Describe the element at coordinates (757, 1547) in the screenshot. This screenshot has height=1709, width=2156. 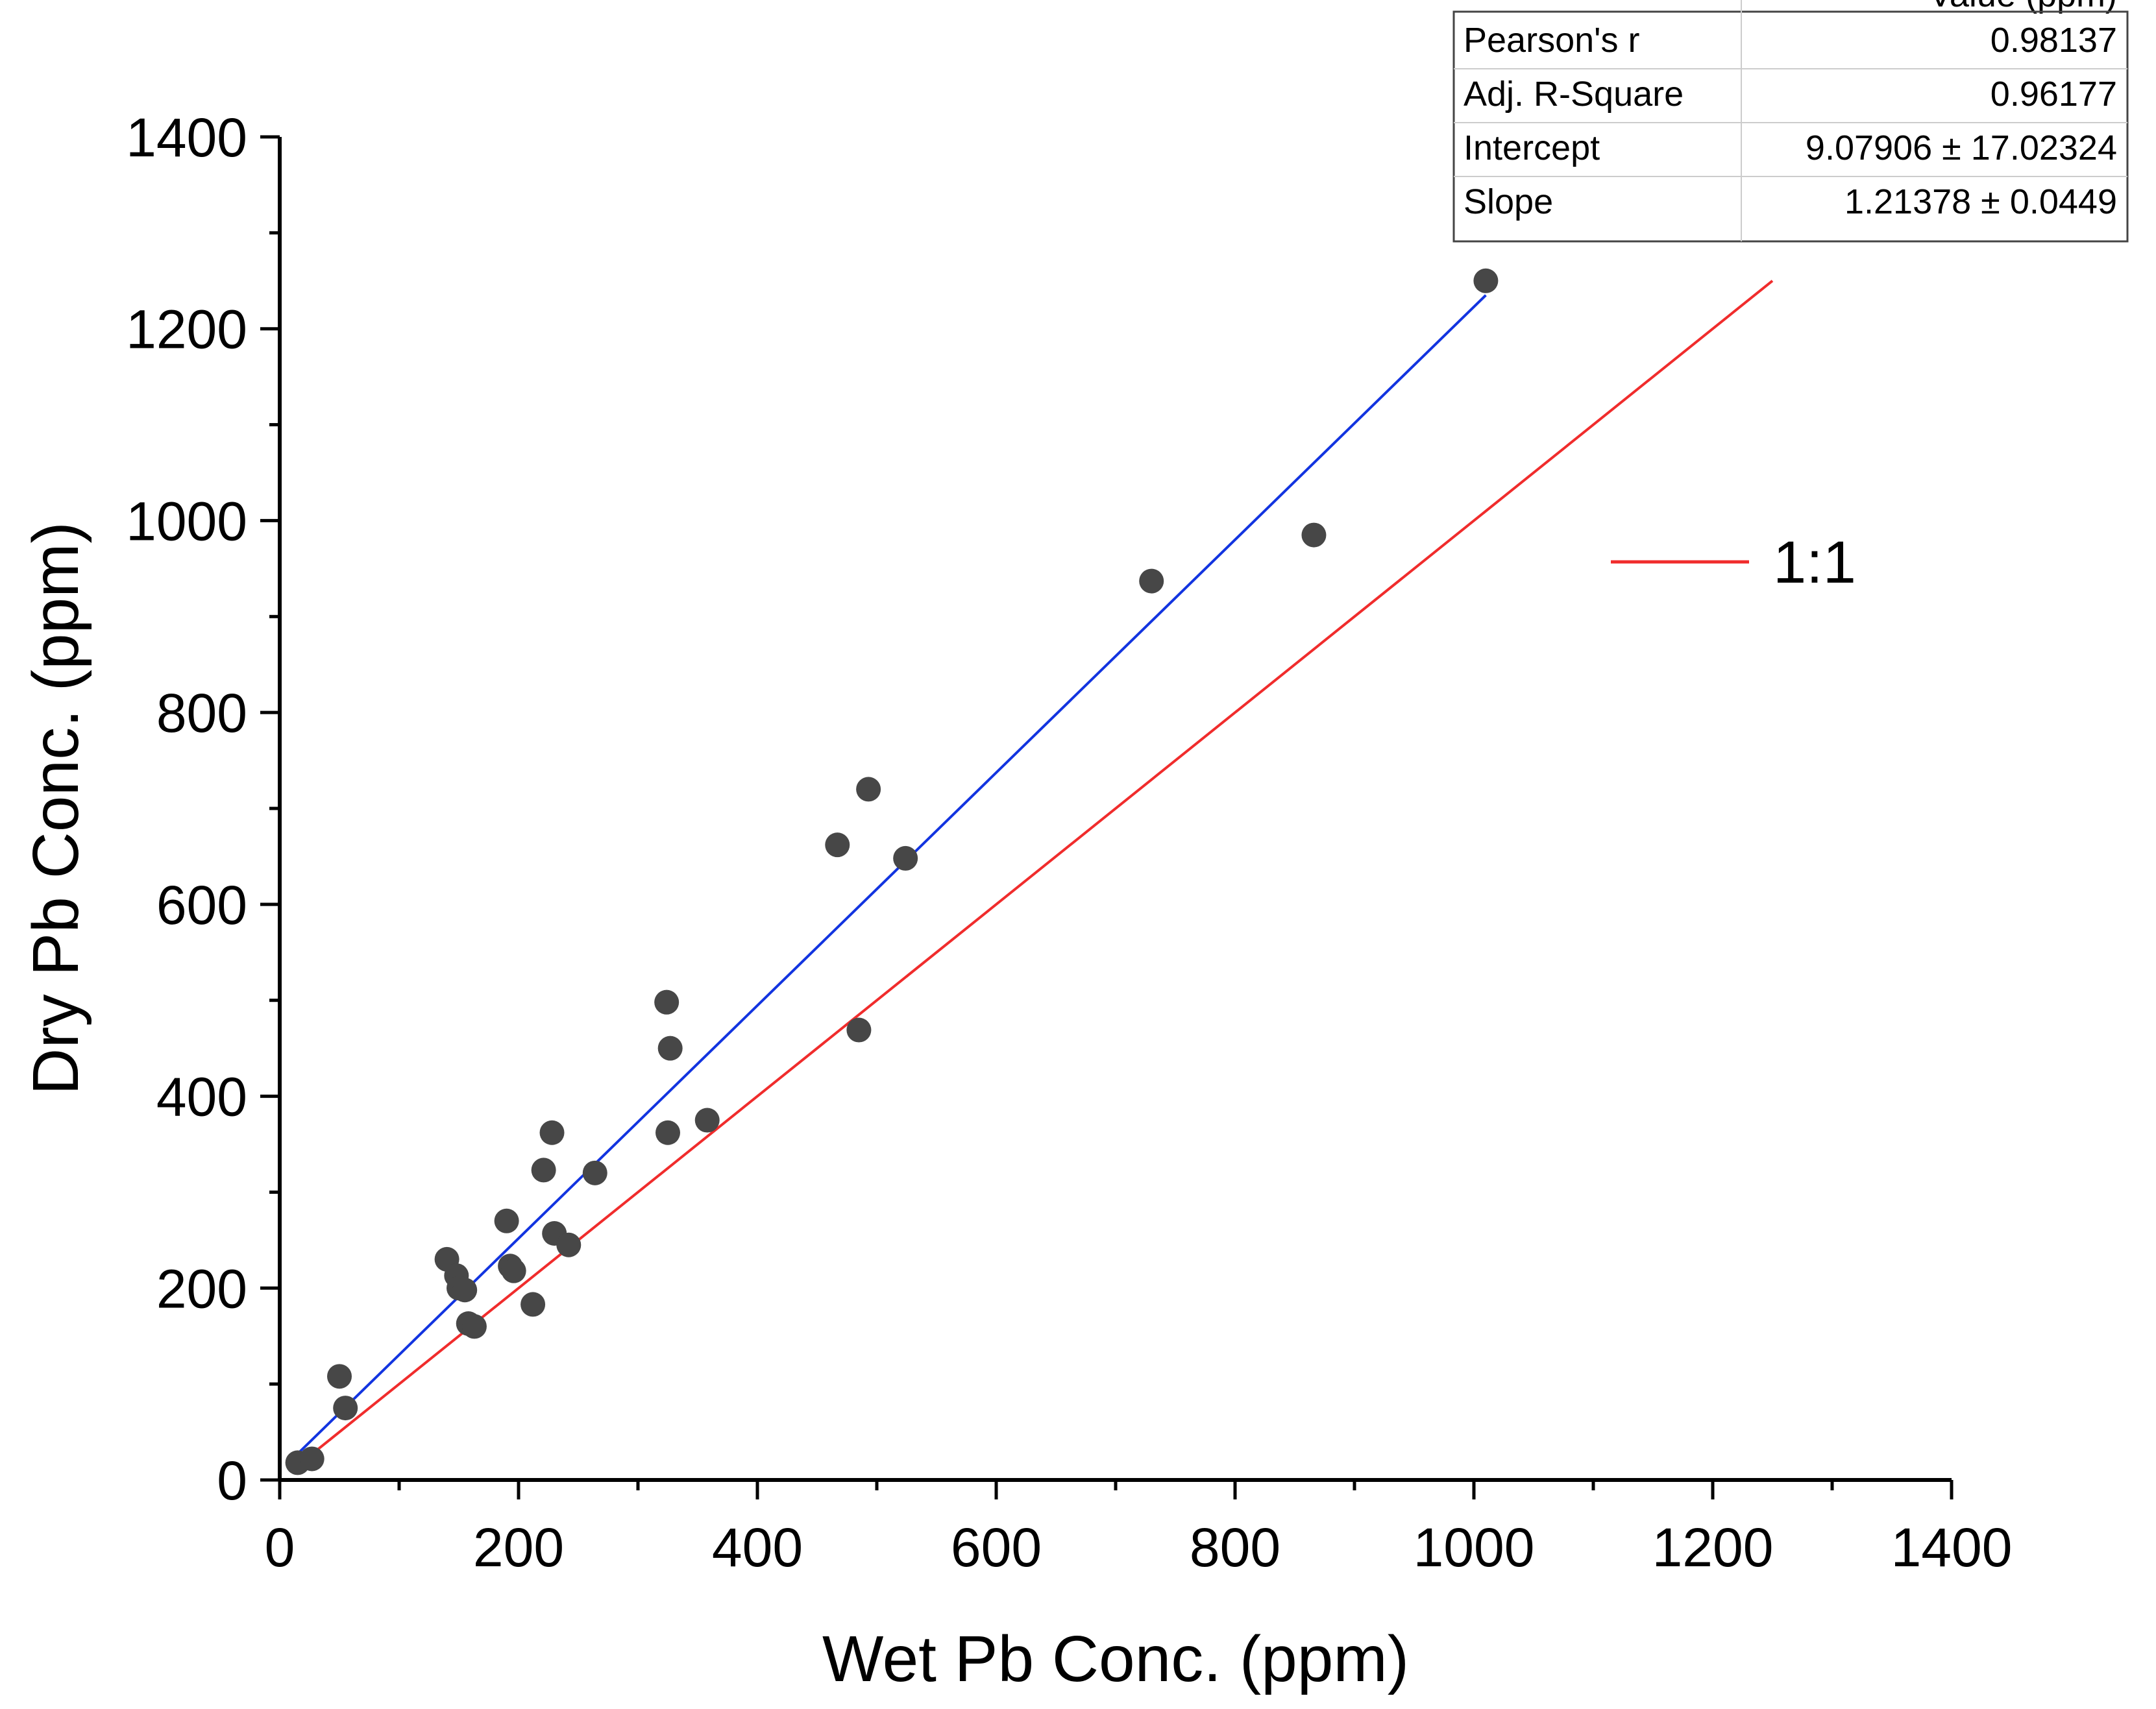
I see `x-tick-label: 400` at that location.